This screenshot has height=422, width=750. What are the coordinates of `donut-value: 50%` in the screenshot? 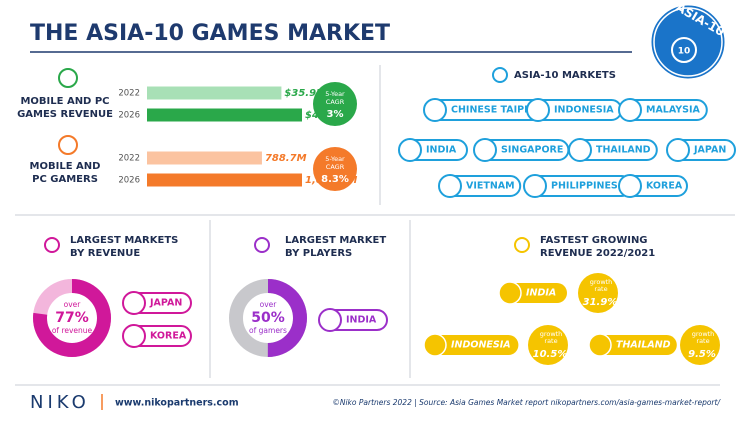 It's located at (268, 318).